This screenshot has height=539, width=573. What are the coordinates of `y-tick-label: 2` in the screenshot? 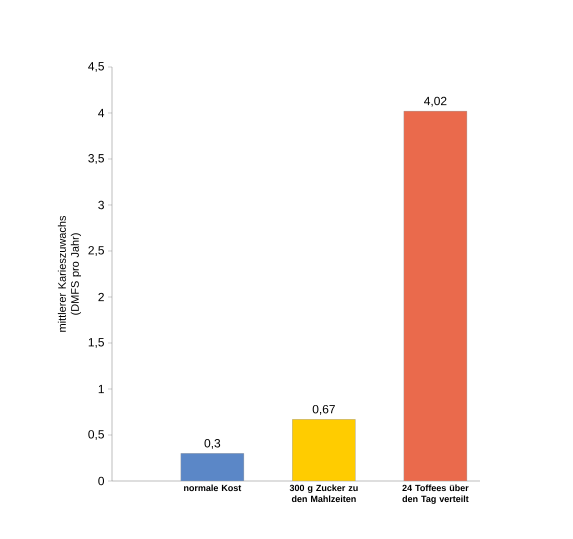 It's located at (101, 297).